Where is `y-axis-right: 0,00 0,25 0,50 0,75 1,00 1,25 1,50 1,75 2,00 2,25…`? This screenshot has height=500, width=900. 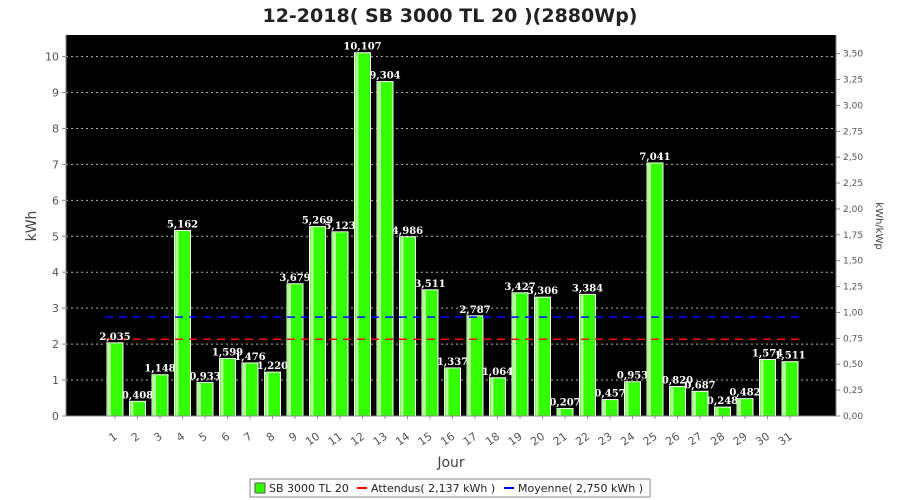 y-axis-right: 0,00 0,25 0,50 0,75 1,00 1,25 1,50 1,75 2,00 2,25… is located at coordinates (849, 228).